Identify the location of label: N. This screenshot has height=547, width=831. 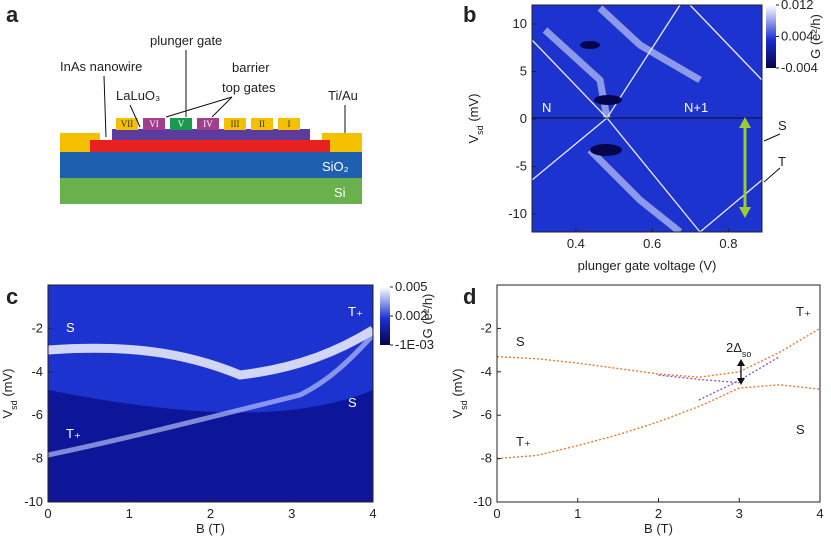
(546, 107).